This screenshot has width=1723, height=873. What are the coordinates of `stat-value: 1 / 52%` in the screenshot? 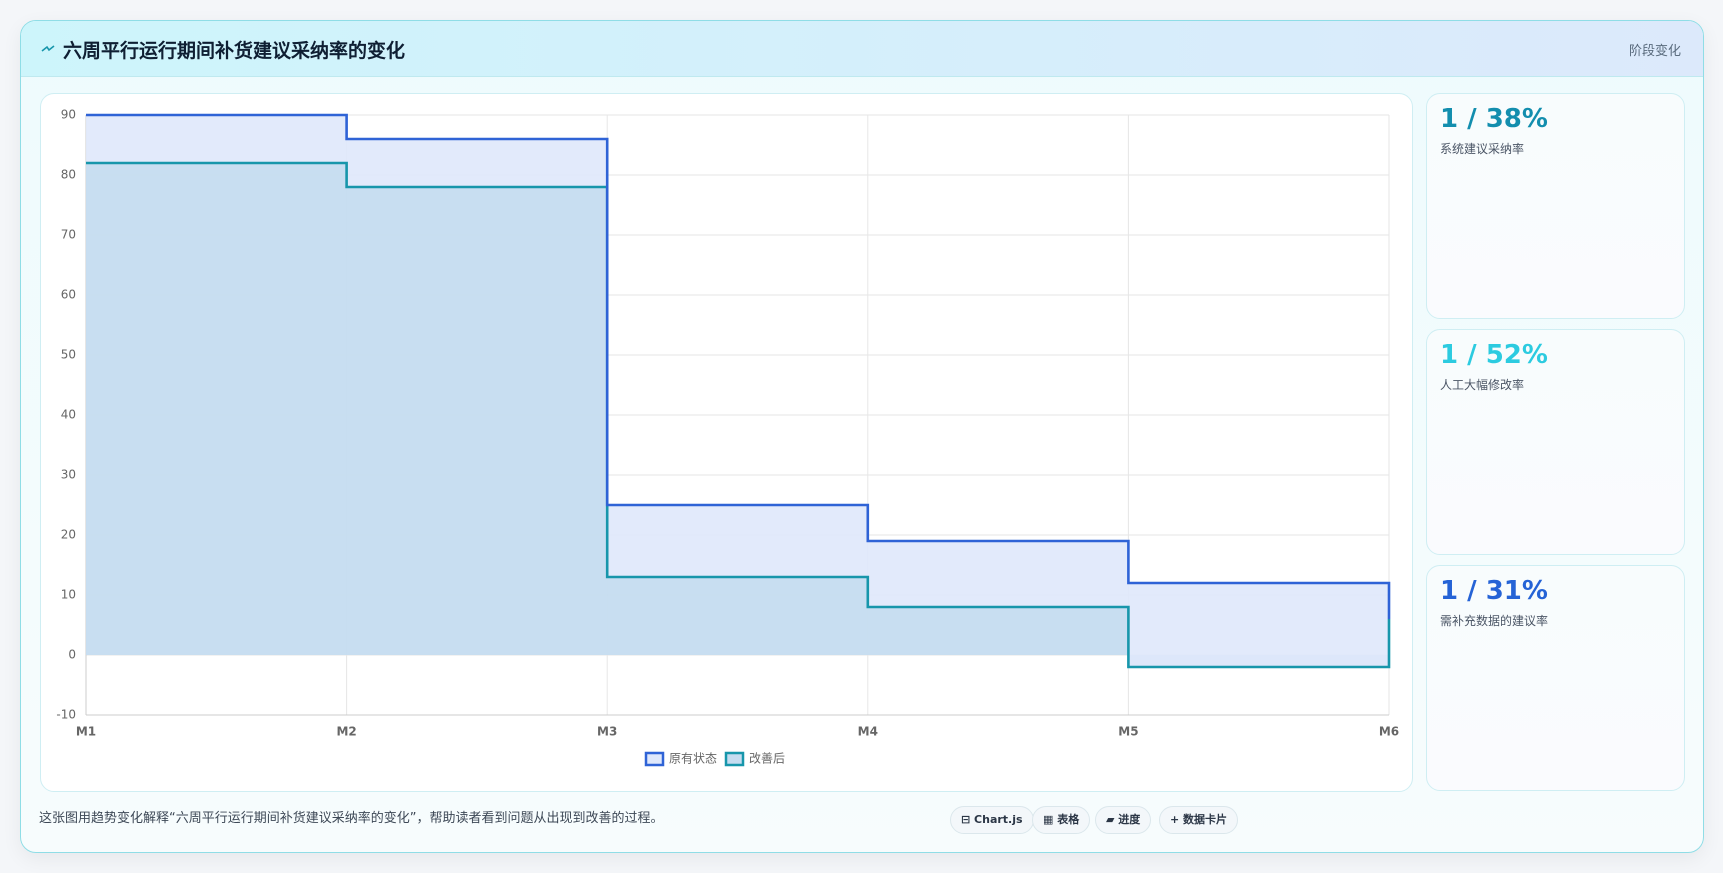 It's located at (1494, 355).